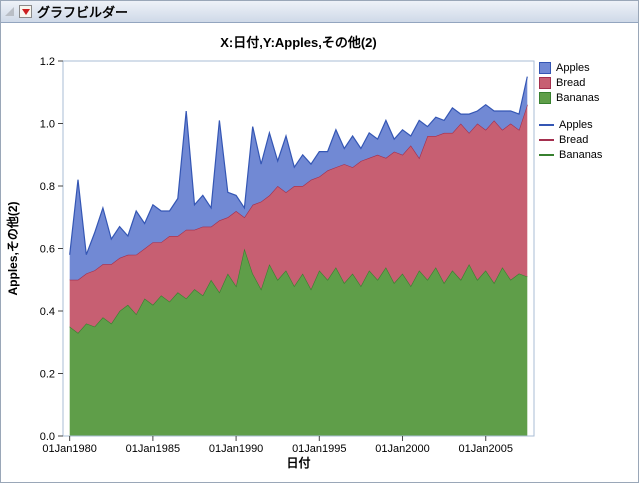 The image size is (639, 483). What do you see at coordinates (402, 449) in the screenshot?
I see `x-tick-label: 01Jan2000` at bounding box center [402, 449].